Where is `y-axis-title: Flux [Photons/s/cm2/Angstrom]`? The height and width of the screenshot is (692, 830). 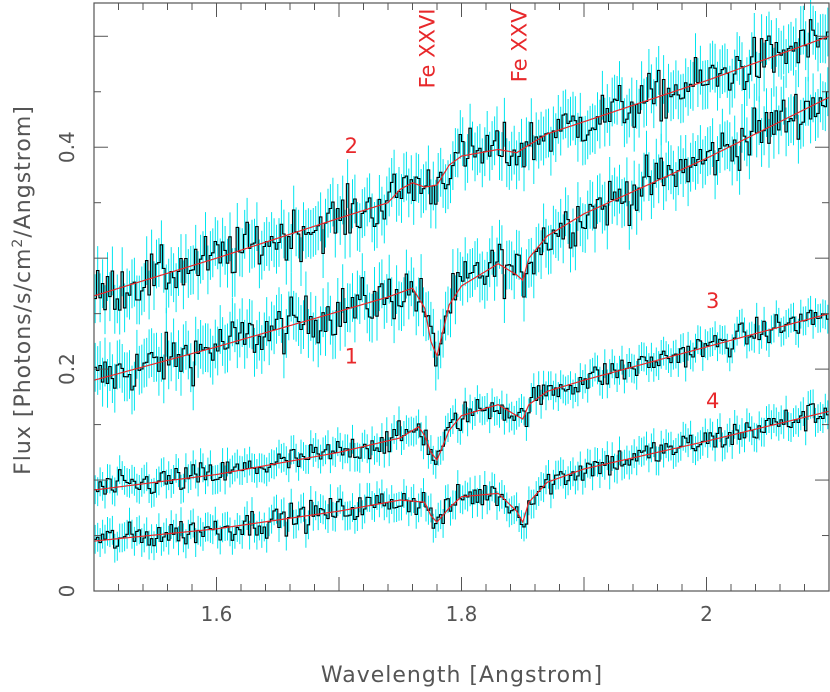
y-axis-title: Flux [Photons/s/cm2/Angstrom] is located at coordinates (23, 290).